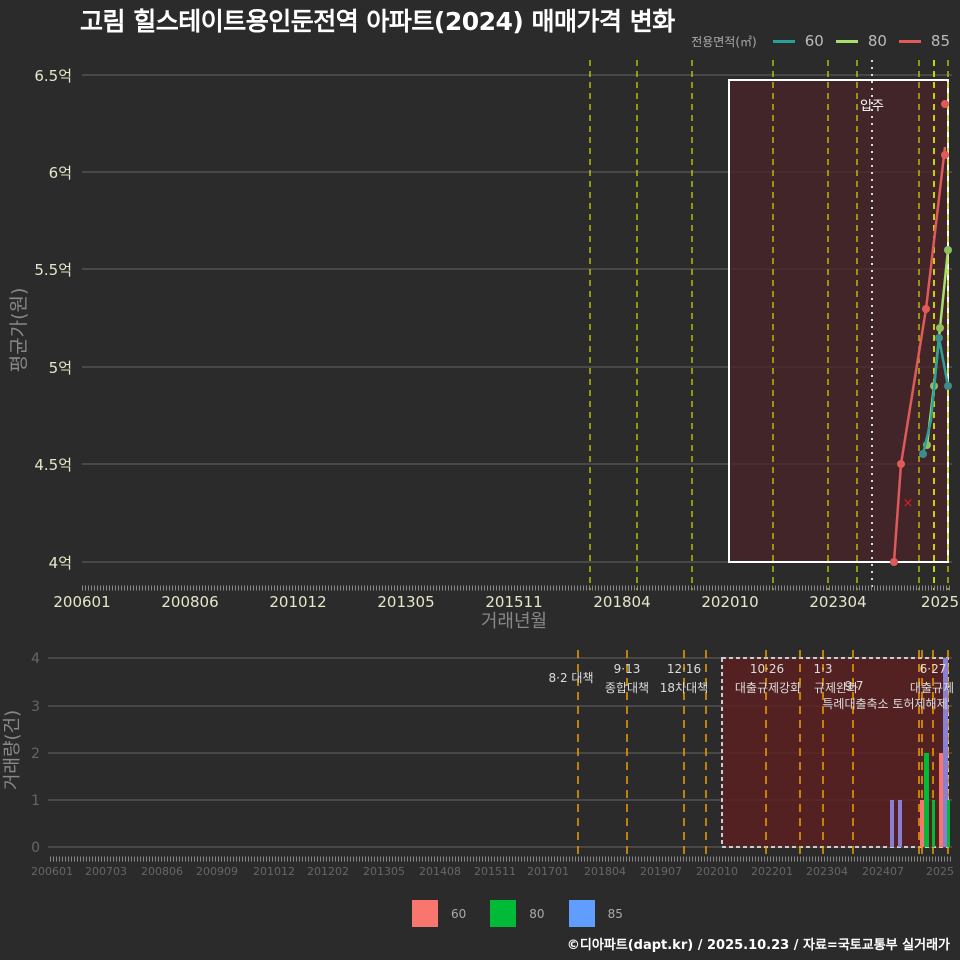 The image size is (960, 960). What do you see at coordinates (571, 677) in the screenshot?
I see `svg-text: 8·2 대책` at bounding box center [571, 677].